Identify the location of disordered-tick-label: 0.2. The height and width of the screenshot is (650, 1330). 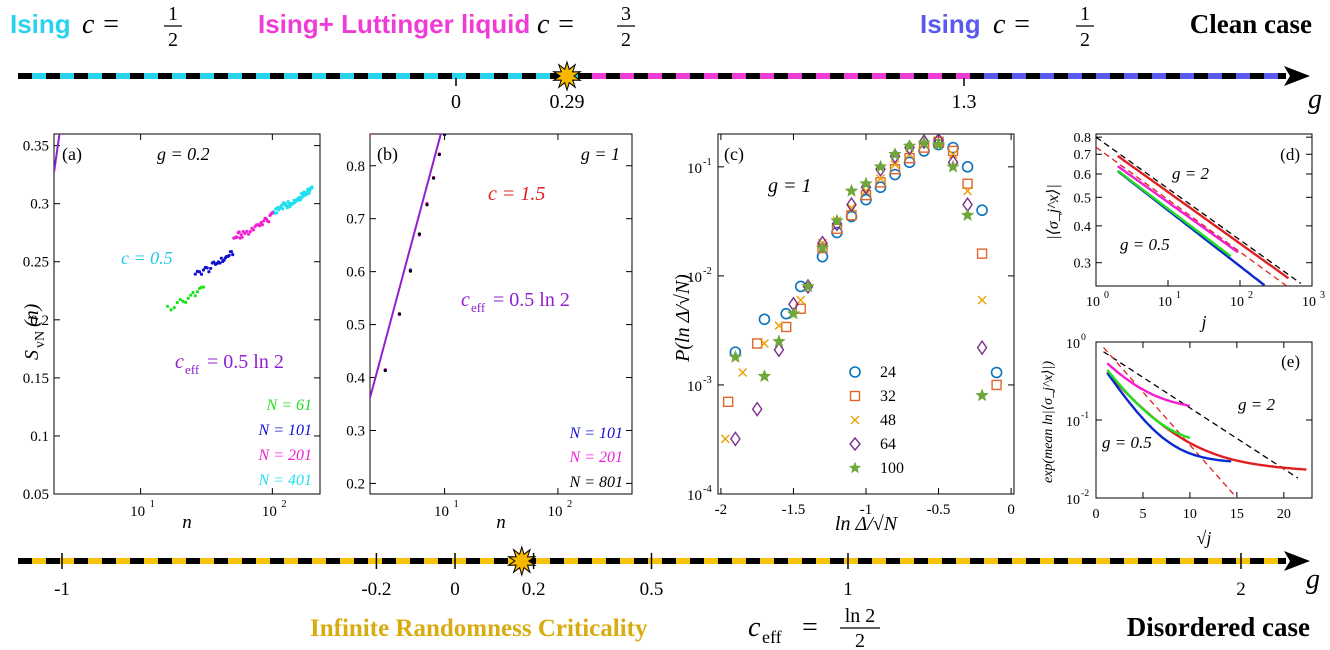
(534, 589).